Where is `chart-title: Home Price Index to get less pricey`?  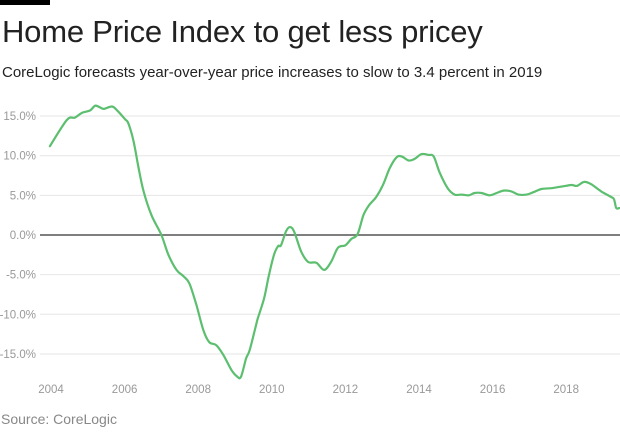 chart-title: Home Price Index to get less pricey is located at coordinates (242, 31).